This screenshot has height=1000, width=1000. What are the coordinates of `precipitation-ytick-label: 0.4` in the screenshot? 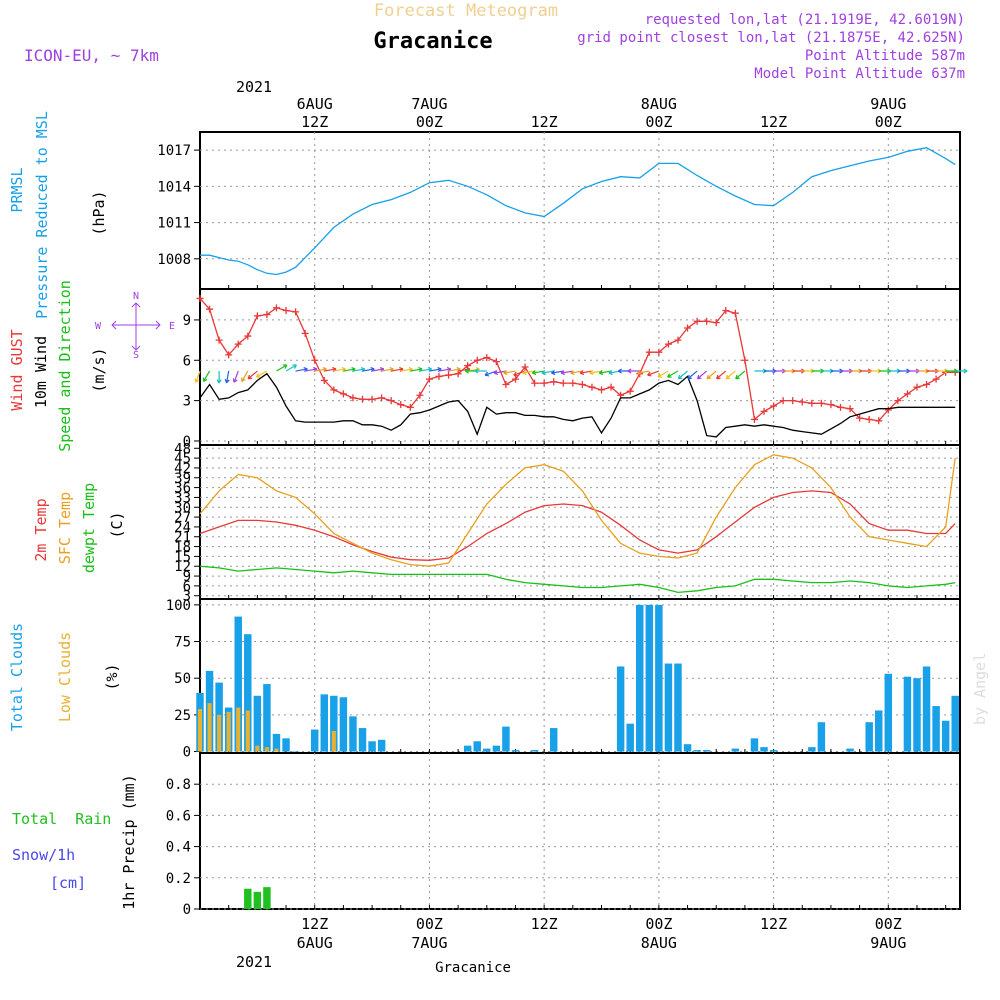 It's located at (178, 848).